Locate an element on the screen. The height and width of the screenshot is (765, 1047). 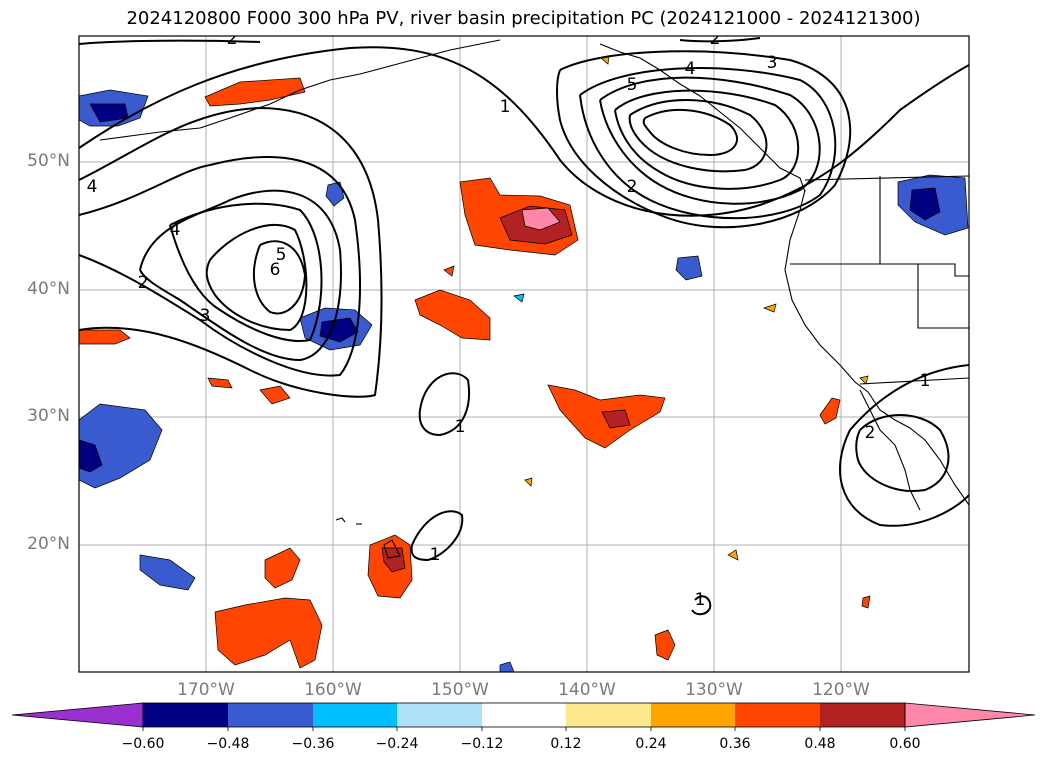
colorbar-tick-label: 0.24 is located at coordinates (651, 744).